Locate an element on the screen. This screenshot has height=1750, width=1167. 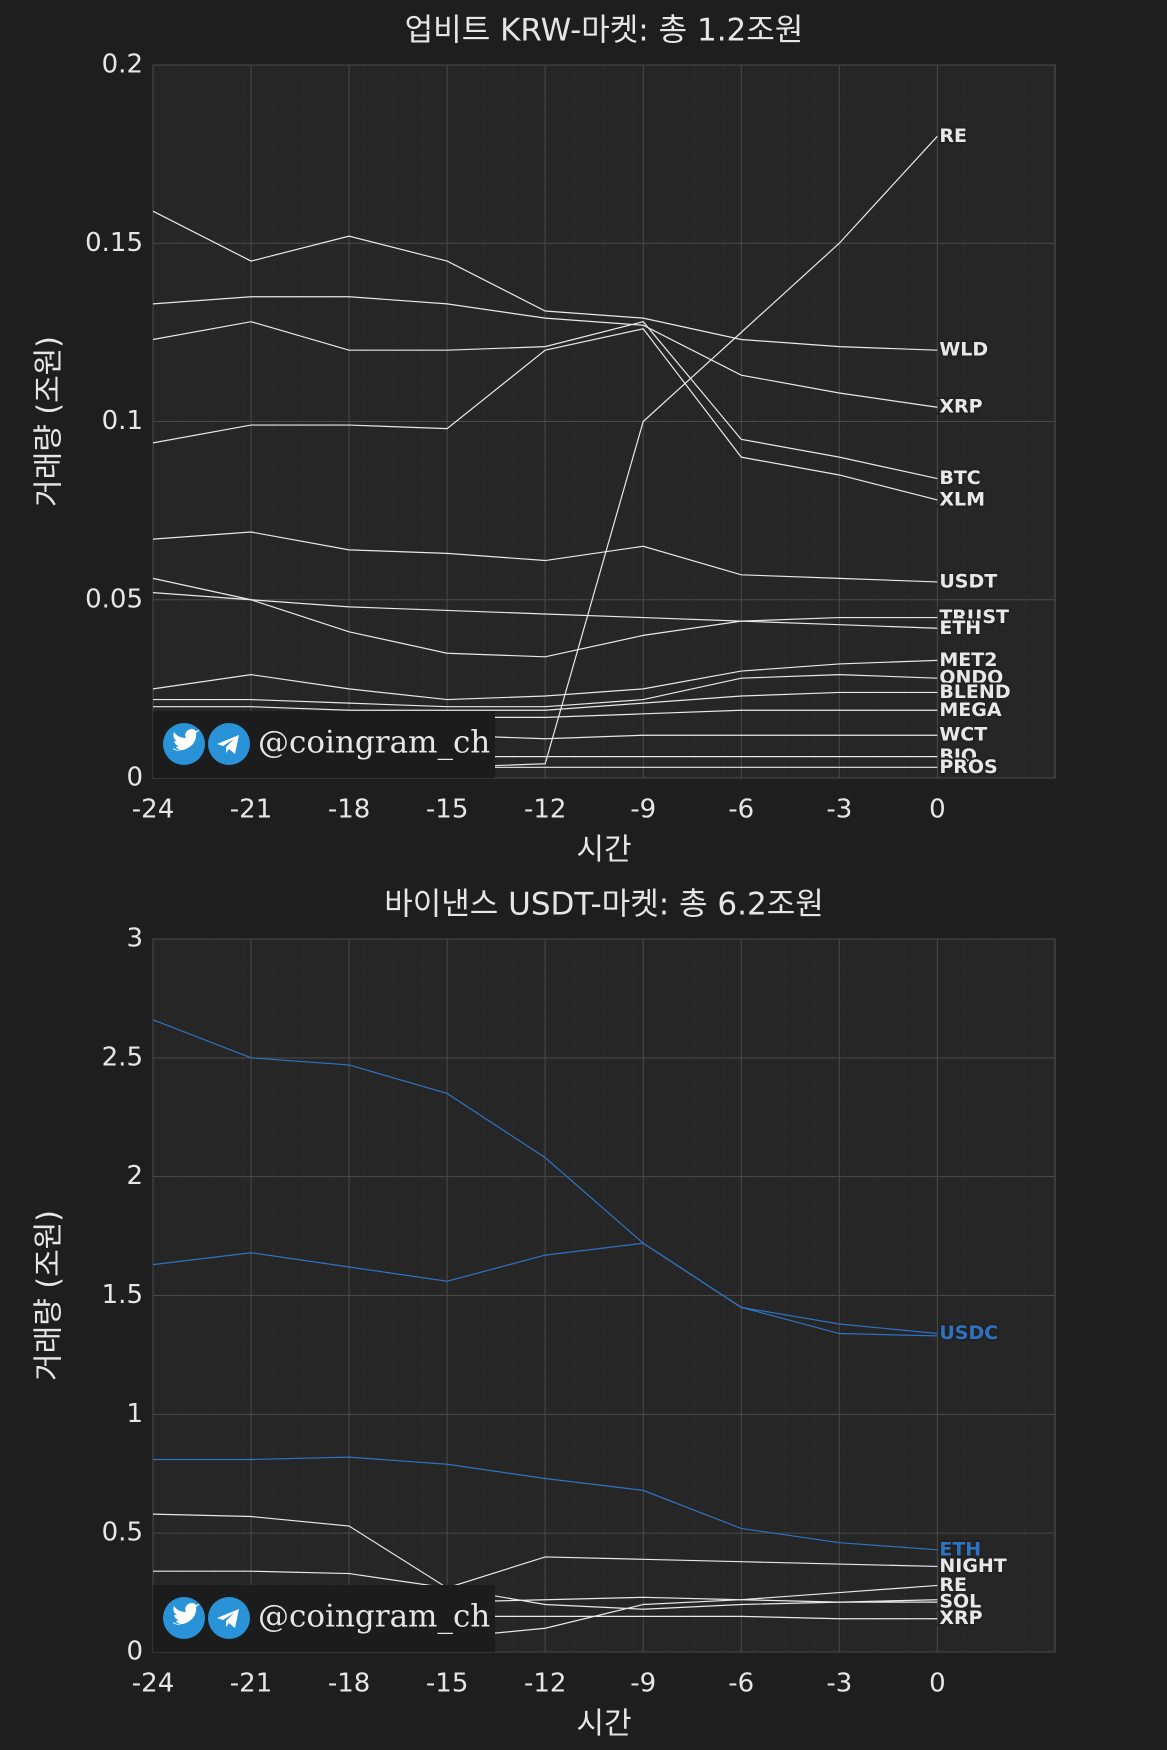
y-tick-label: 0.2 is located at coordinates (122, 65).